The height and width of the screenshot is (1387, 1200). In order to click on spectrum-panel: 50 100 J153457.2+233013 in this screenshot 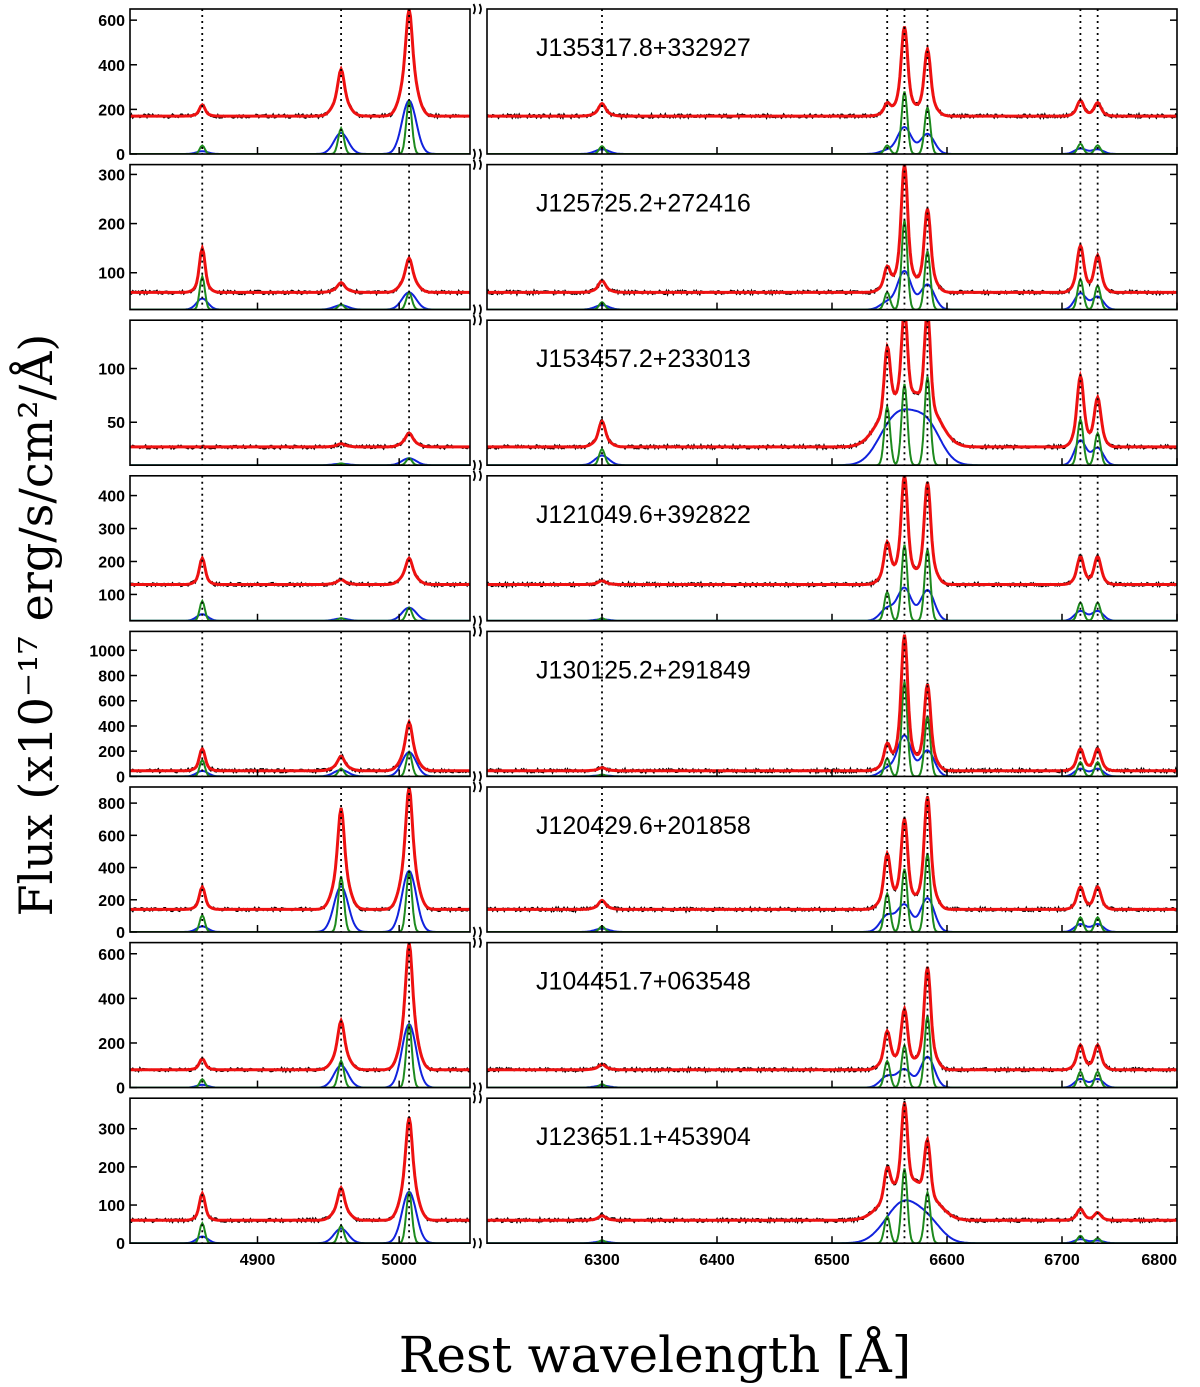, I will do `click(638, 392)`.